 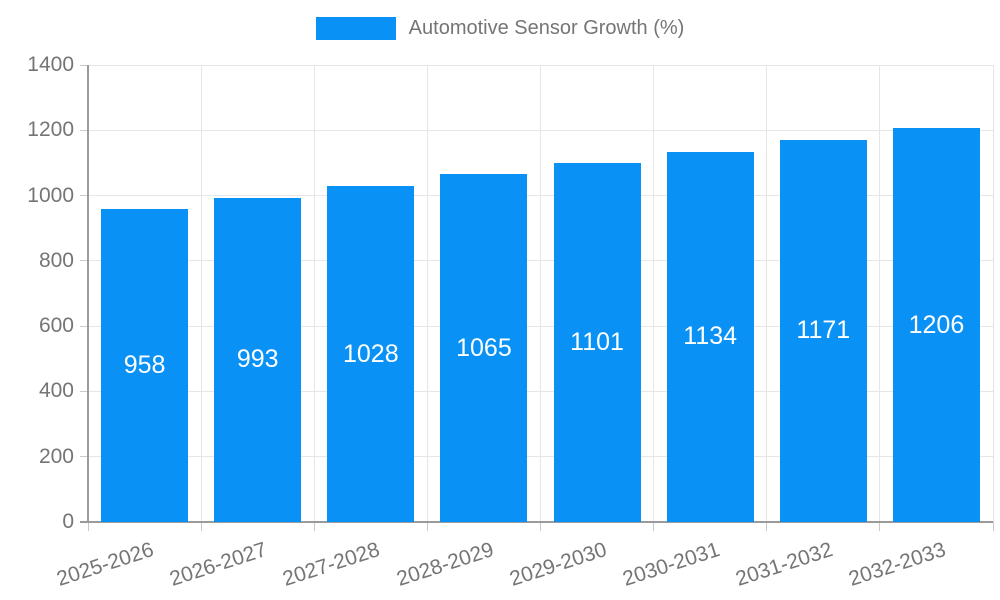 I want to click on bar-value-label: 1065, so click(x=484, y=347).